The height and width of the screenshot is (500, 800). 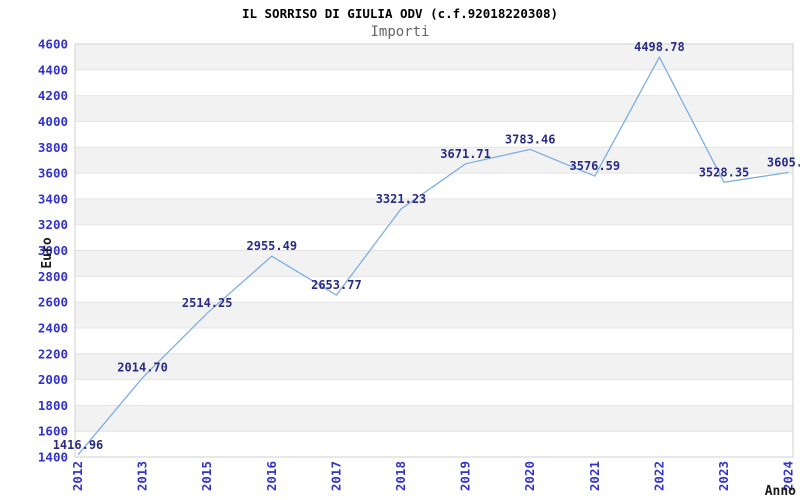 I want to click on x-tick-label: 2021, so click(x=594, y=476).